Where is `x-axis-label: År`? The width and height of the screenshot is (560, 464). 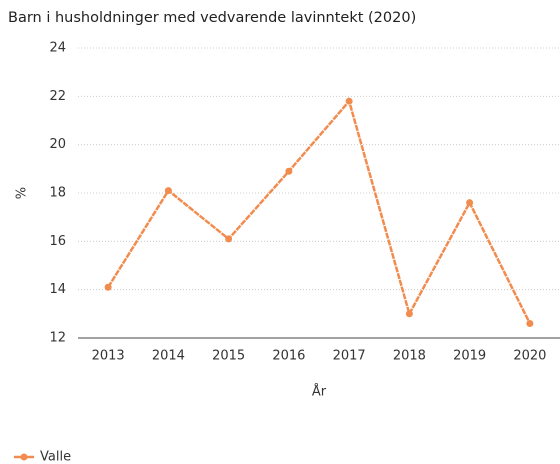
x-axis-label: År is located at coordinates (319, 392).